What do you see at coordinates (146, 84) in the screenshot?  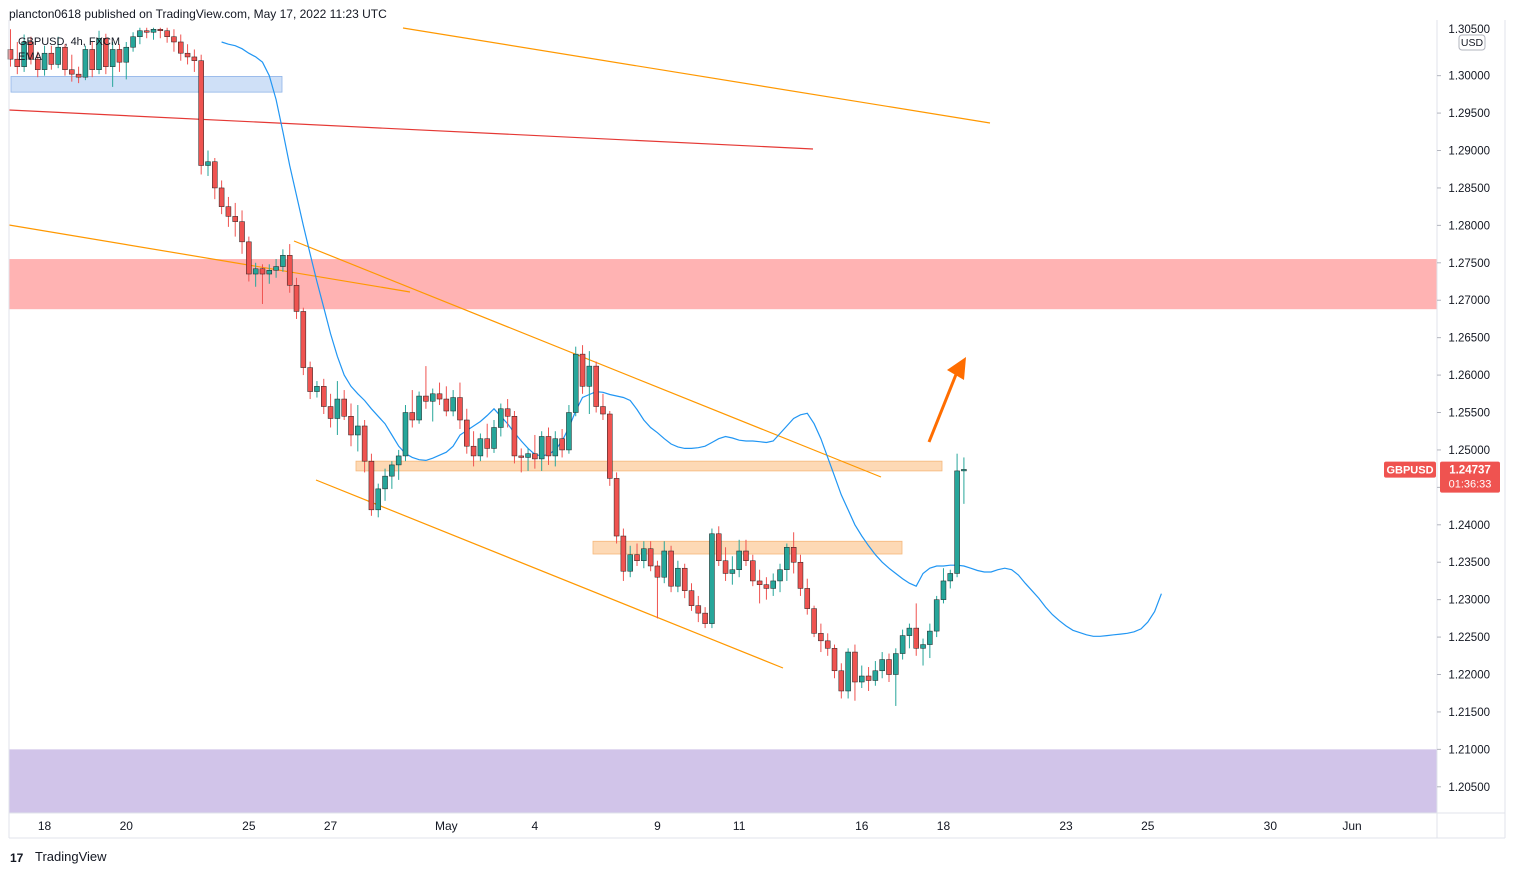 I see `zone-blue` at bounding box center [146, 84].